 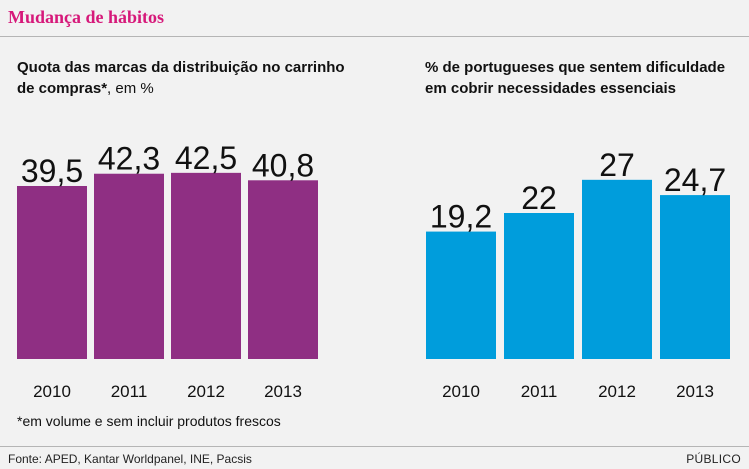 What do you see at coordinates (374, 36) in the screenshot?
I see `title-divider` at bounding box center [374, 36].